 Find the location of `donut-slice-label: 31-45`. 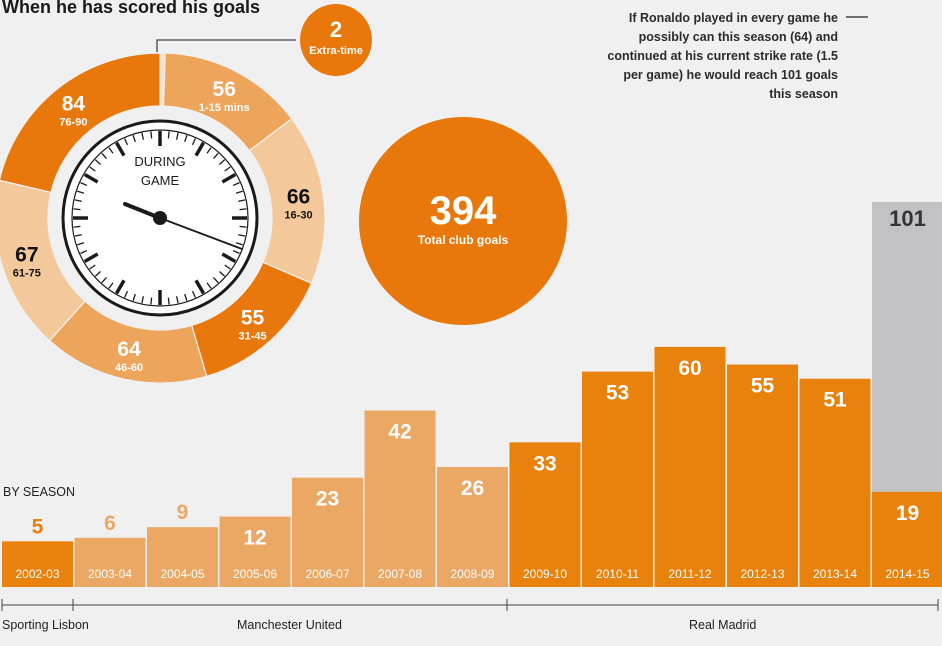

donut-slice-label: 31-45 is located at coordinates (252, 336).